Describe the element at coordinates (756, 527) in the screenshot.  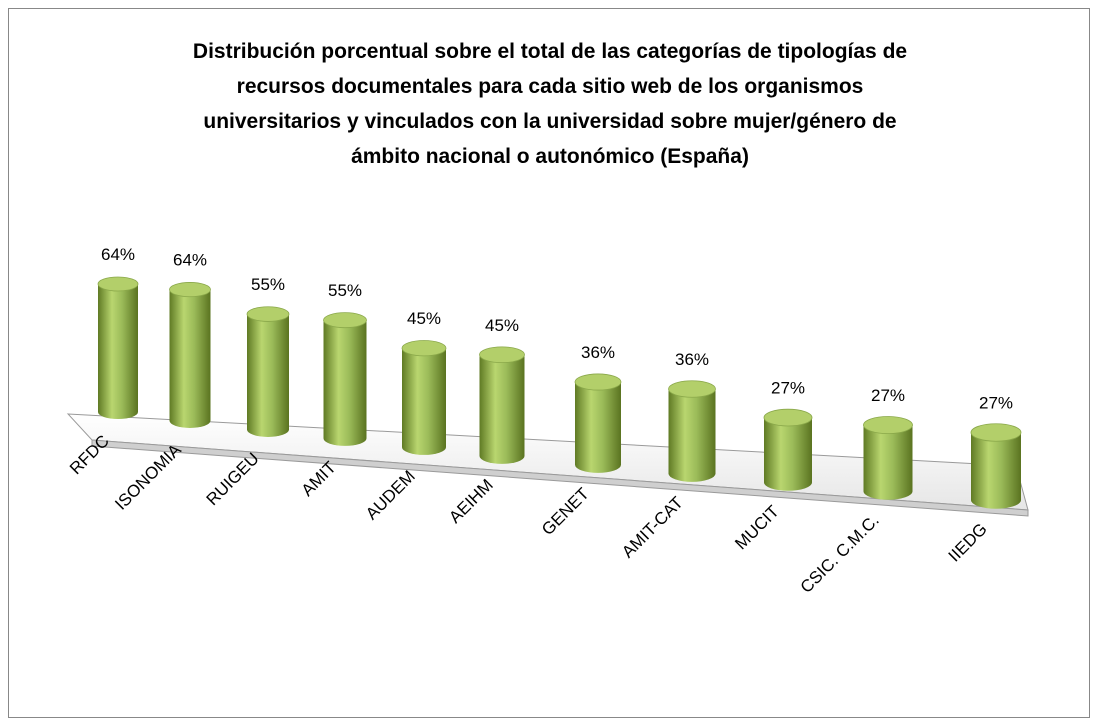
I see `x-tick-label: MUCIT` at that location.